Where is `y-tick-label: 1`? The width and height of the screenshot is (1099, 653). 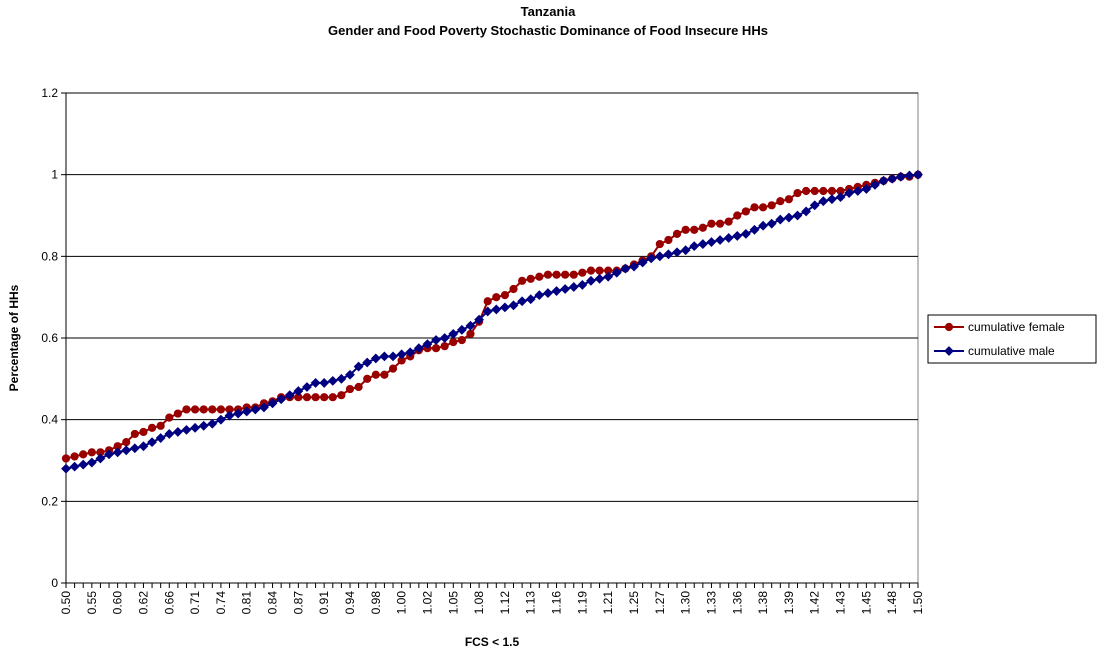
y-tick-label: 1 is located at coordinates (54, 175).